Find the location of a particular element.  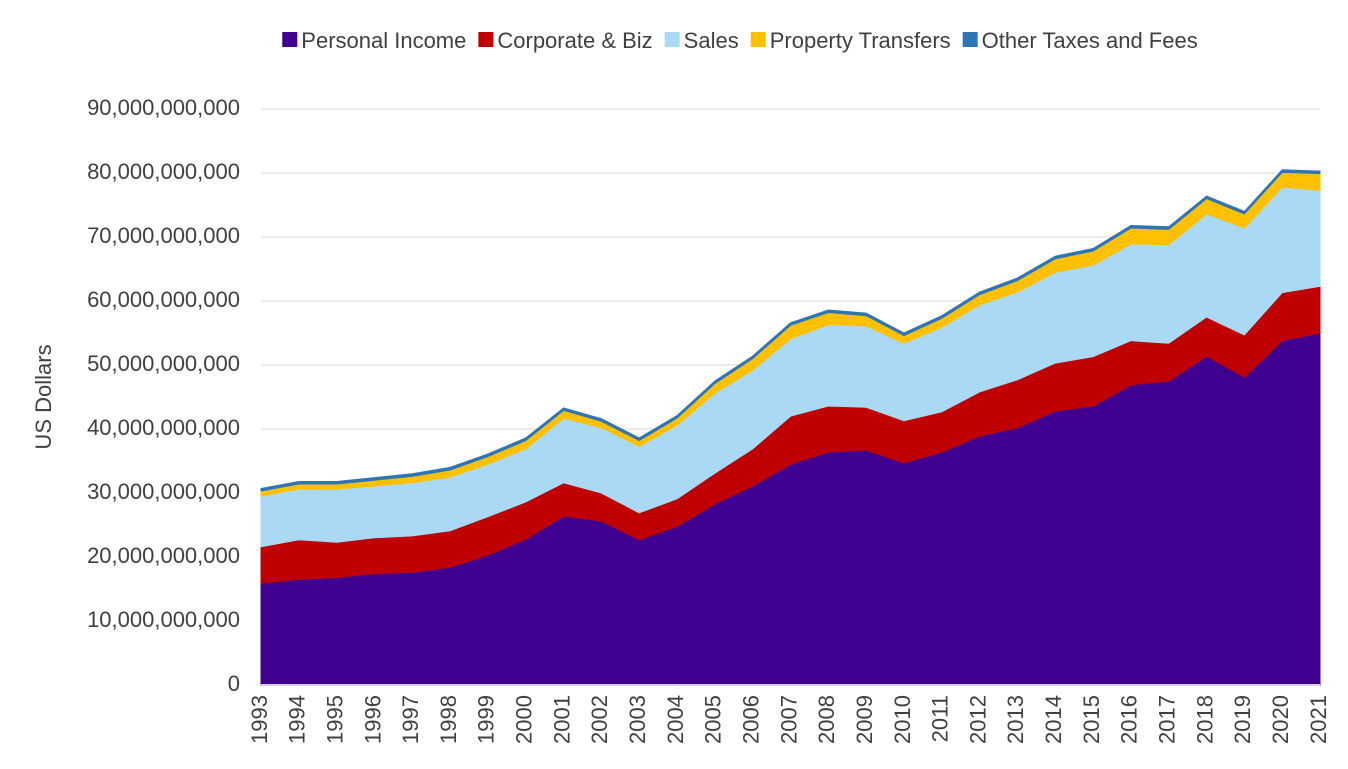

legend-label: Property Transfers is located at coordinates (860, 40).